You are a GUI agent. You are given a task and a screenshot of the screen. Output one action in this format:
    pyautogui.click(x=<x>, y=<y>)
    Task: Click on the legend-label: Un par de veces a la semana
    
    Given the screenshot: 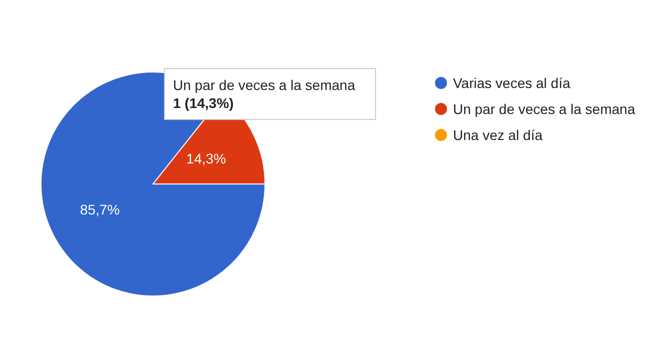 What is the action you would take?
    pyautogui.click(x=544, y=109)
    